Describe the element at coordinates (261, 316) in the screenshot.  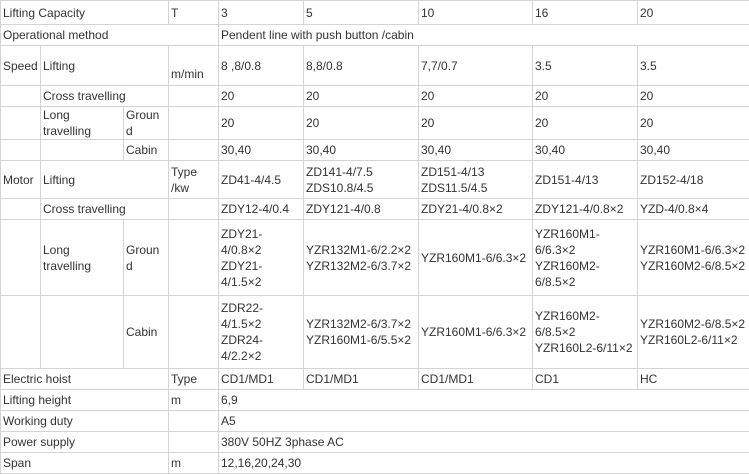
I see `line: ZDR22-4/1.5×2` at that location.